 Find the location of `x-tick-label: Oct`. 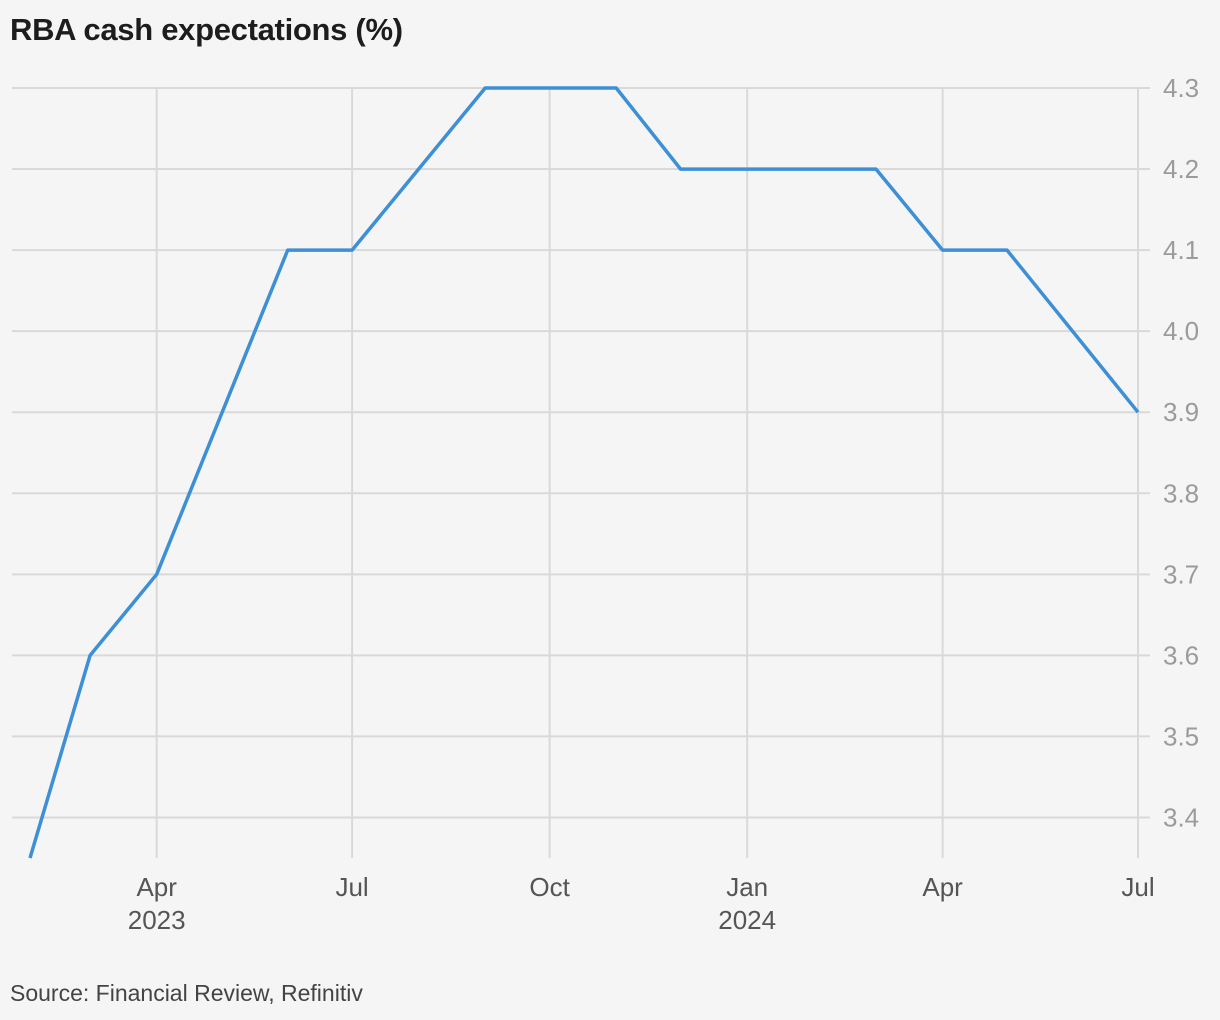

x-tick-label: Oct is located at coordinates (549, 887).